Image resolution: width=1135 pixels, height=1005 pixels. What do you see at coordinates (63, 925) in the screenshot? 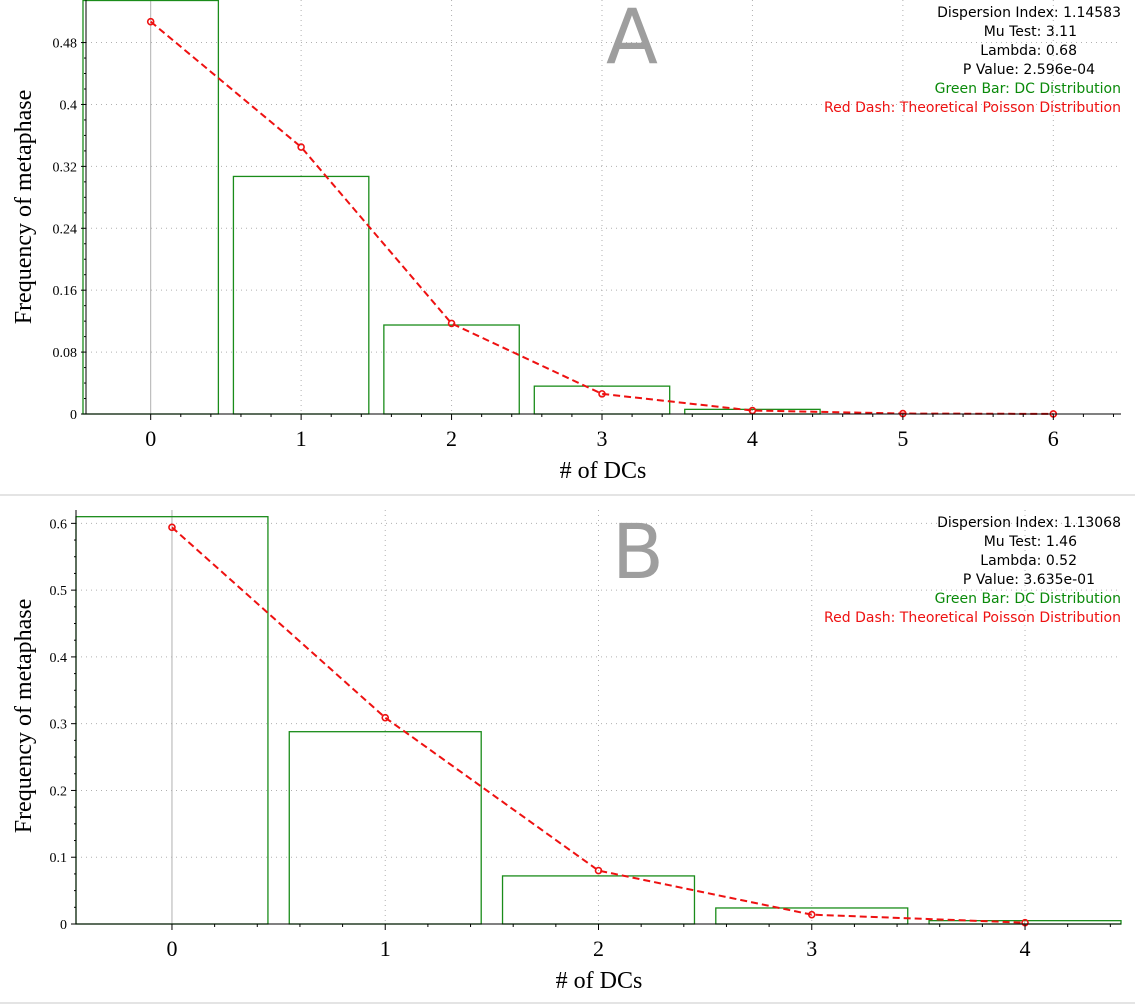
I see `y-tick-label-b: 0` at bounding box center [63, 925].